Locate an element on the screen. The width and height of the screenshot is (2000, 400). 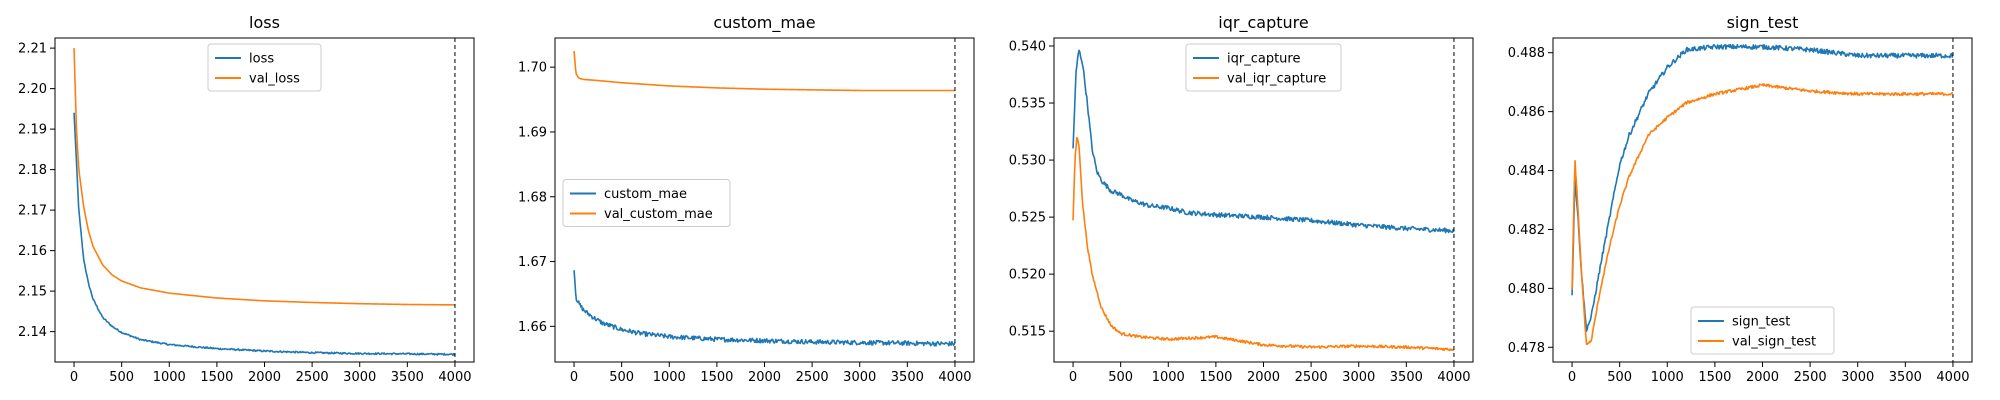
y-tick-label: 0.520 is located at coordinates (1027, 275).